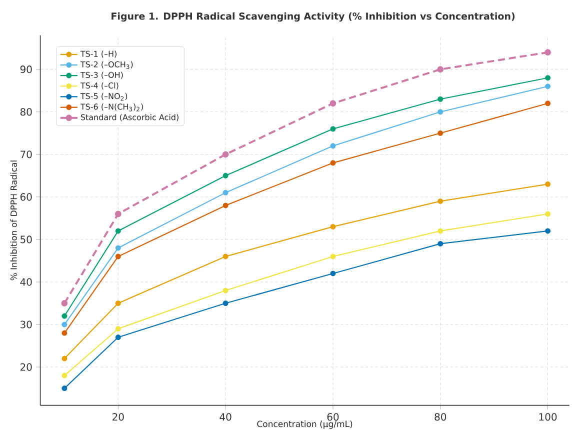  What do you see at coordinates (333, 417) in the screenshot?
I see `x-tick-label: 60` at bounding box center [333, 417].